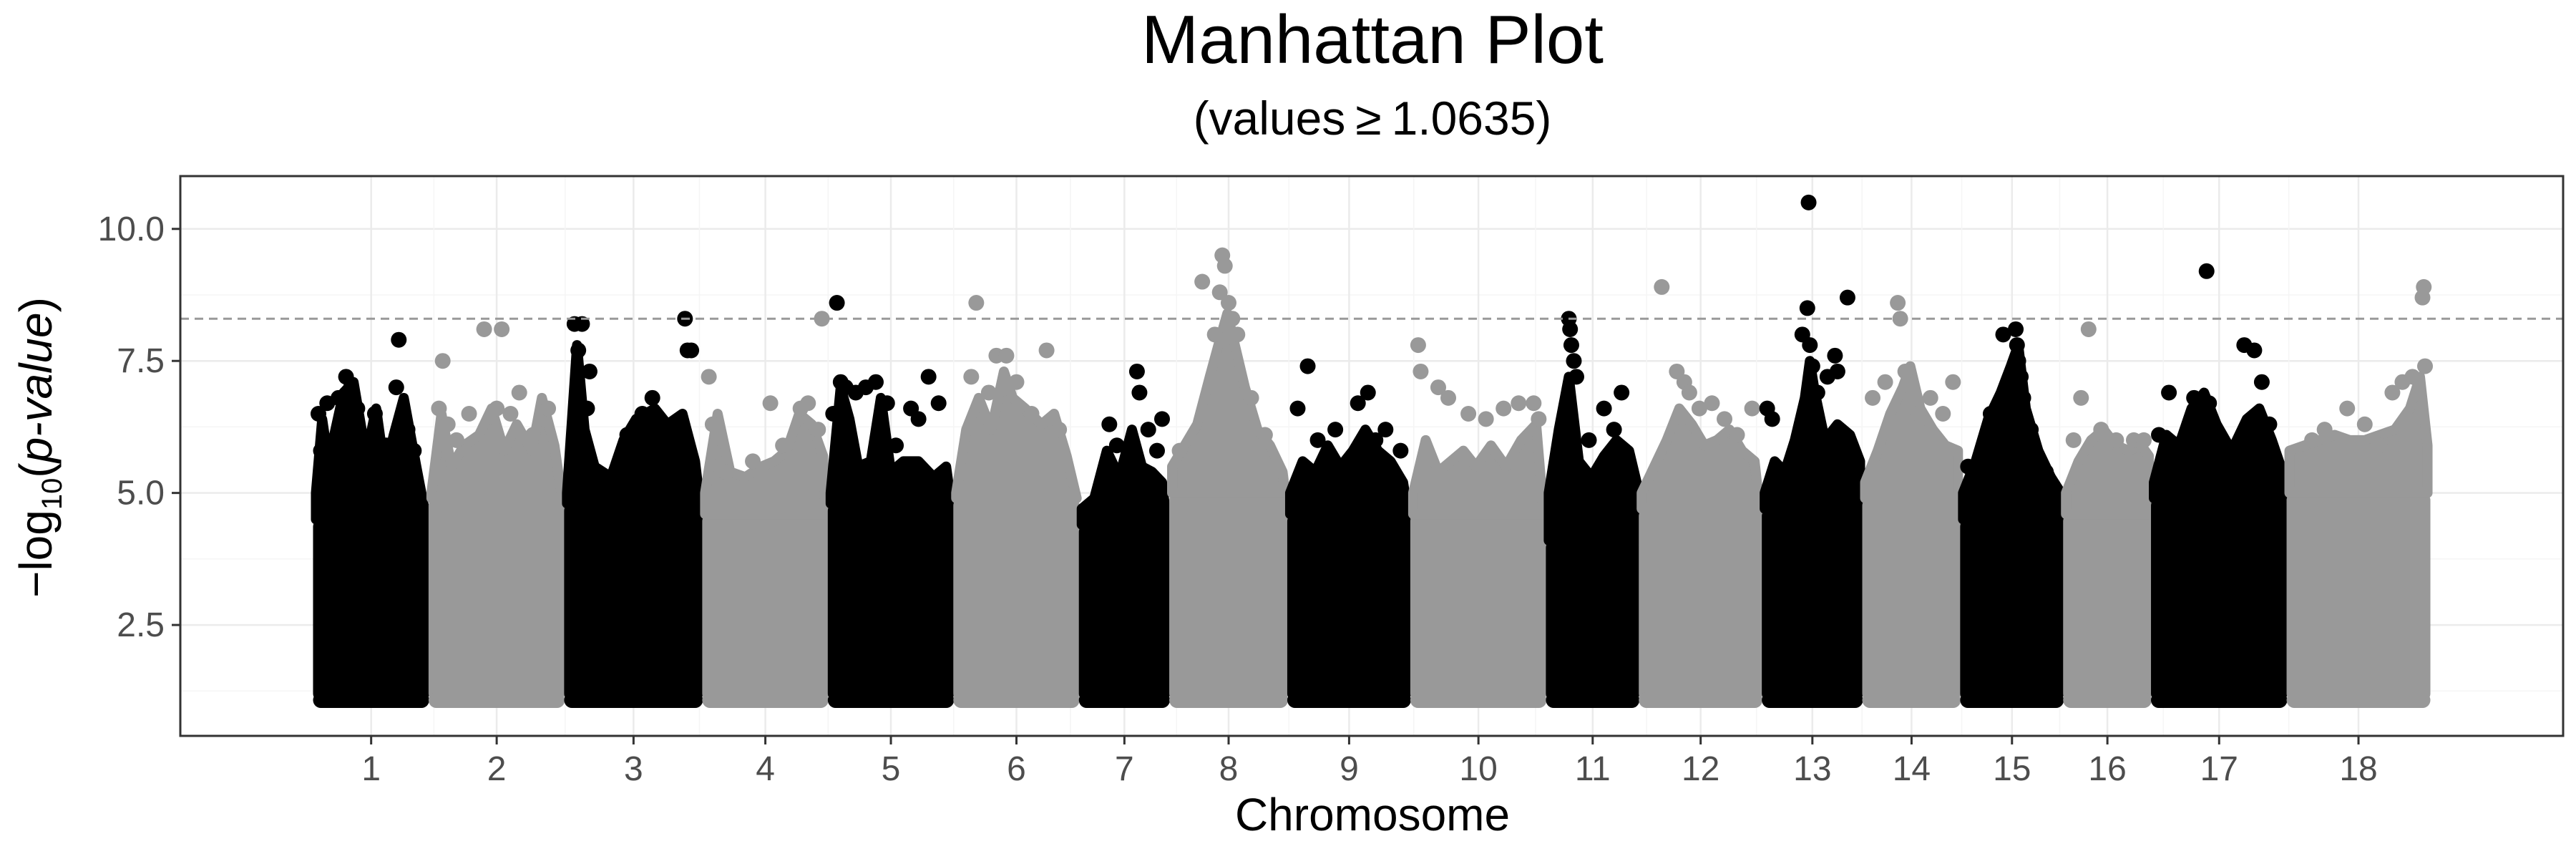 The width and height of the screenshot is (2576, 859). I want to click on x-tick-label: 9, so click(1349, 769).